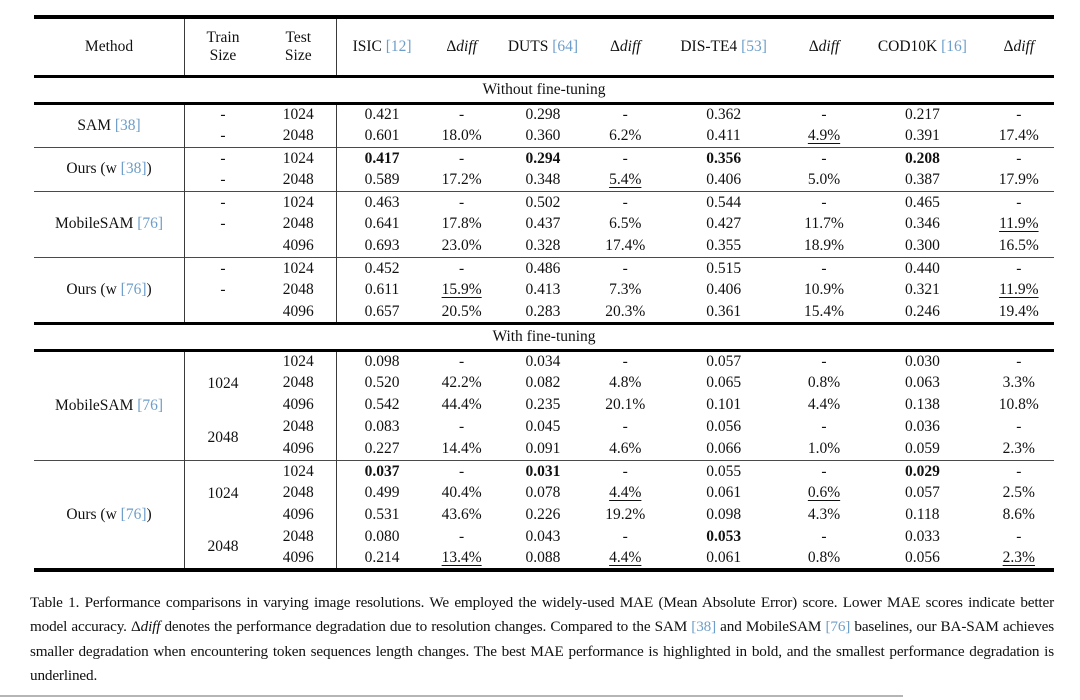  What do you see at coordinates (909, 47) in the screenshot?
I see `label-text: COD10K` at bounding box center [909, 47].